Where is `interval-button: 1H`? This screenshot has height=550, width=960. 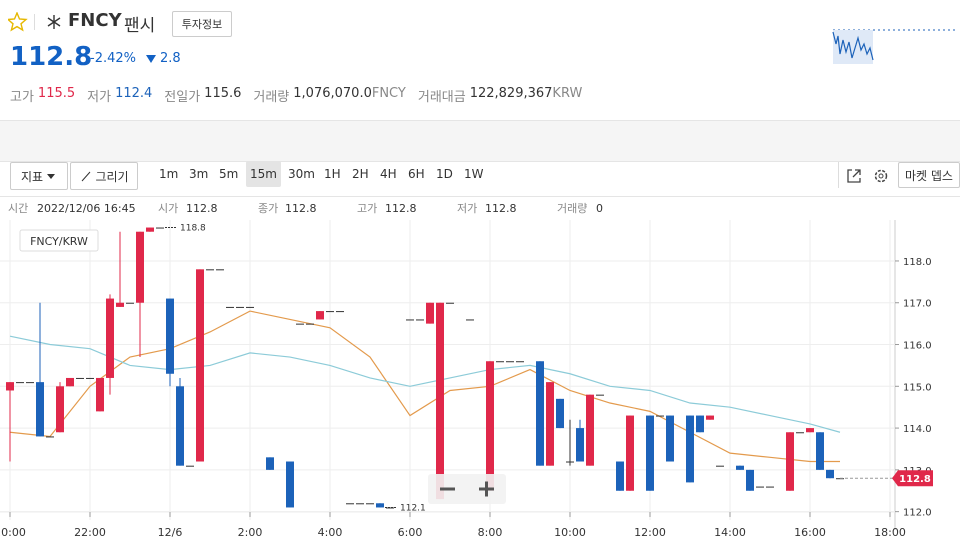 interval-button: 1H is located at coordinates (332, 174).